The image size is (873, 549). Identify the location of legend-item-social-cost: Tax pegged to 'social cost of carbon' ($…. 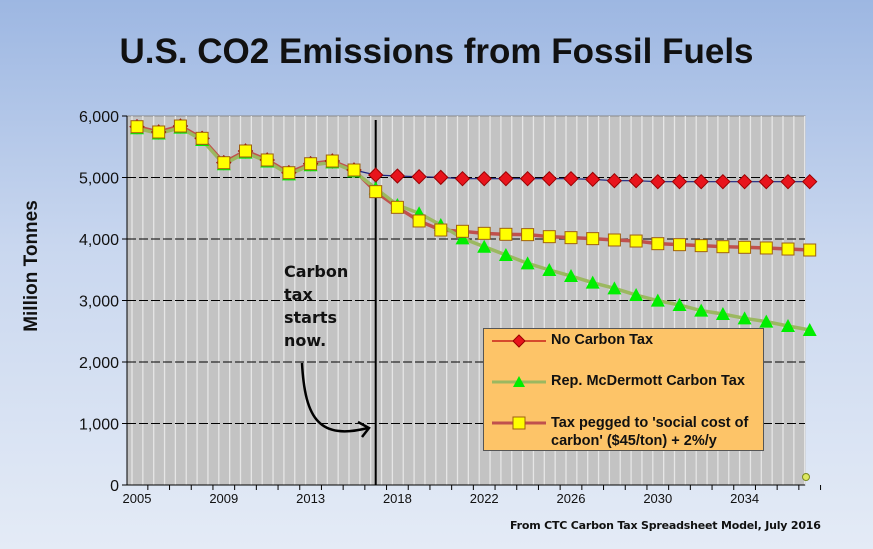
(626, 432).